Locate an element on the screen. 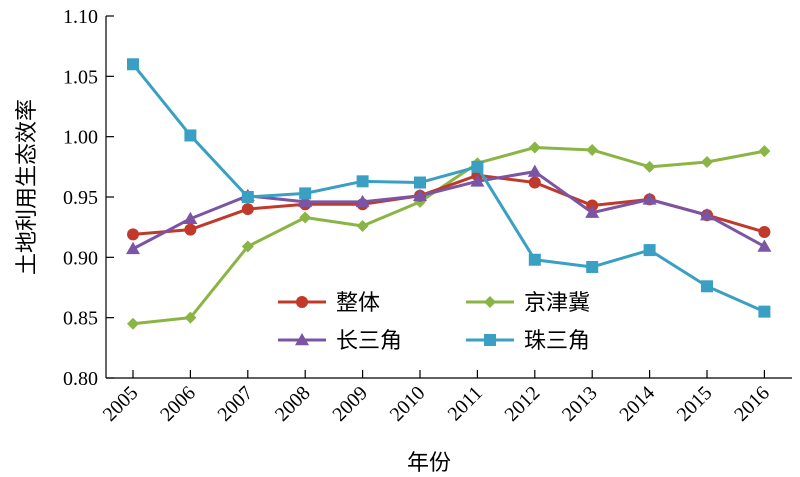  x-tick-label: 2012 is located at coordinates (522, 404).